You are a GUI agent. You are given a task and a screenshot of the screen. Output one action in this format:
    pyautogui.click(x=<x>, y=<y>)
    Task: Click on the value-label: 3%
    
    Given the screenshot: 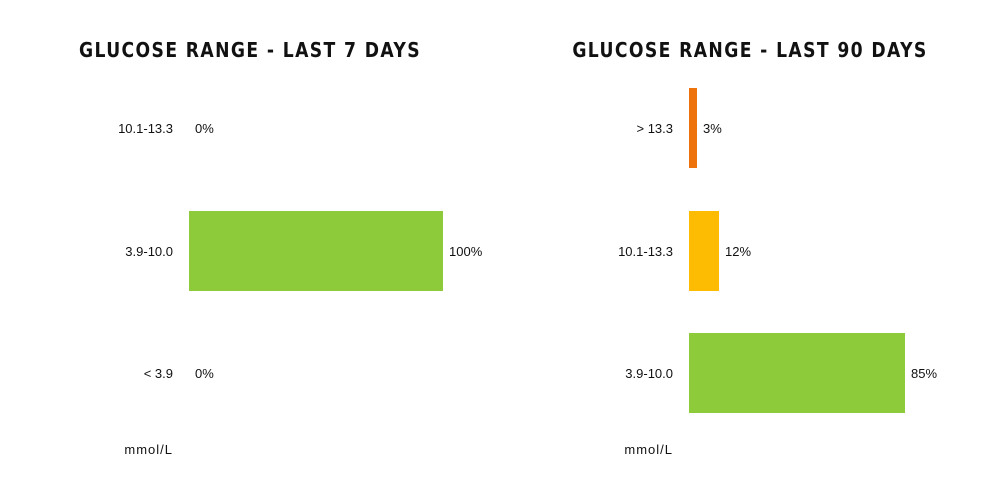 What is the action you would take?
    pyautogui.click(x=712, y=128)
    